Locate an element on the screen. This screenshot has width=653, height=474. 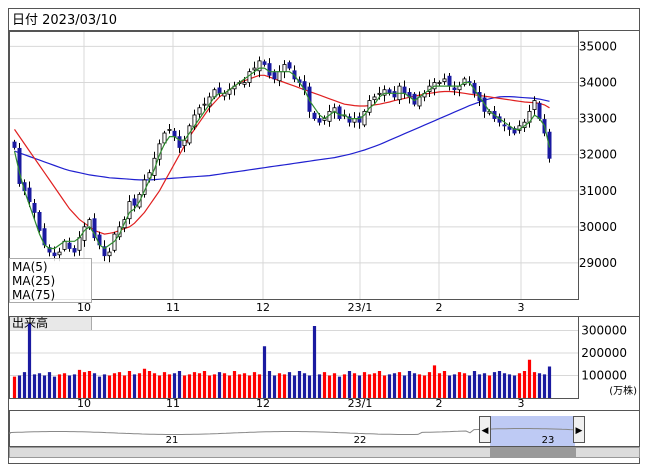
navigator-left-handle is located at coordinates (485, 429).